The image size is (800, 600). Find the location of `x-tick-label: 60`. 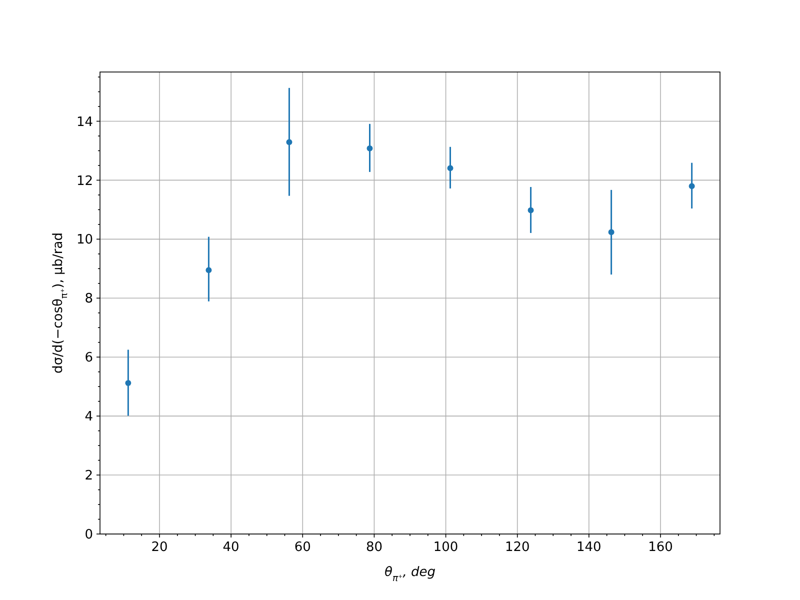

x-tick-label: 60 is located at coordinates (302, 547).